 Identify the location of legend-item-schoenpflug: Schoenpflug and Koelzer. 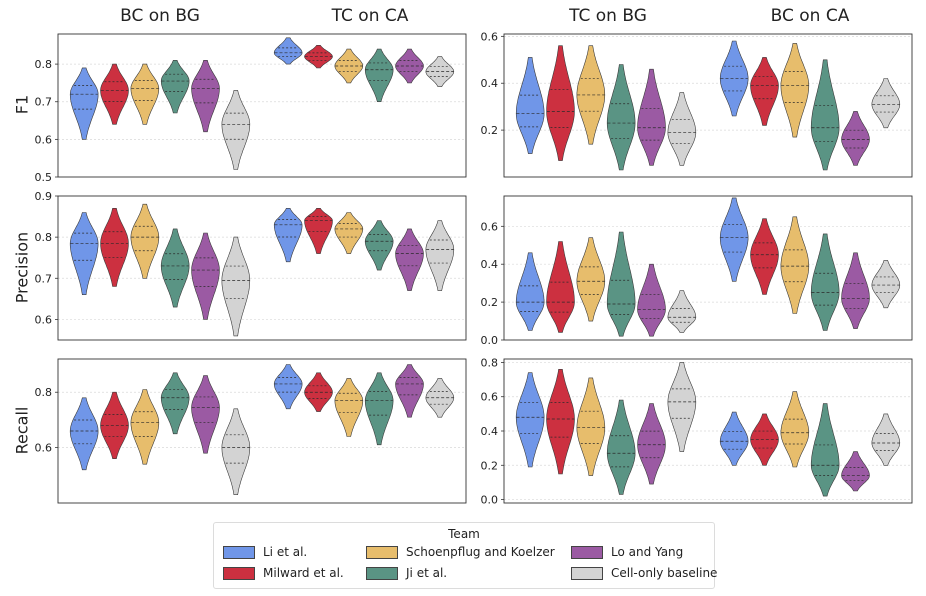
(460, 552).